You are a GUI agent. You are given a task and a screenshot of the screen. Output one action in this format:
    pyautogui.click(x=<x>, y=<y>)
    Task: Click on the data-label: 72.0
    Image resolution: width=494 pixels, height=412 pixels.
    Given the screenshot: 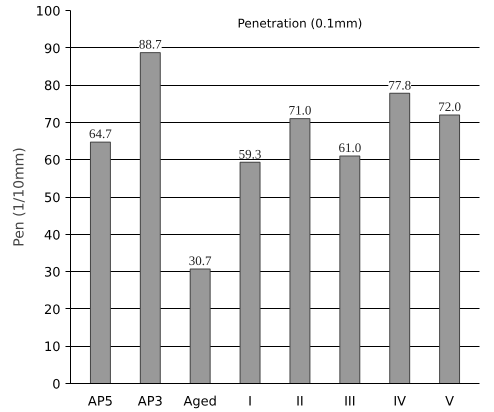 What is the action you would take?
    pyautogui.click(x=449, y=106)
    